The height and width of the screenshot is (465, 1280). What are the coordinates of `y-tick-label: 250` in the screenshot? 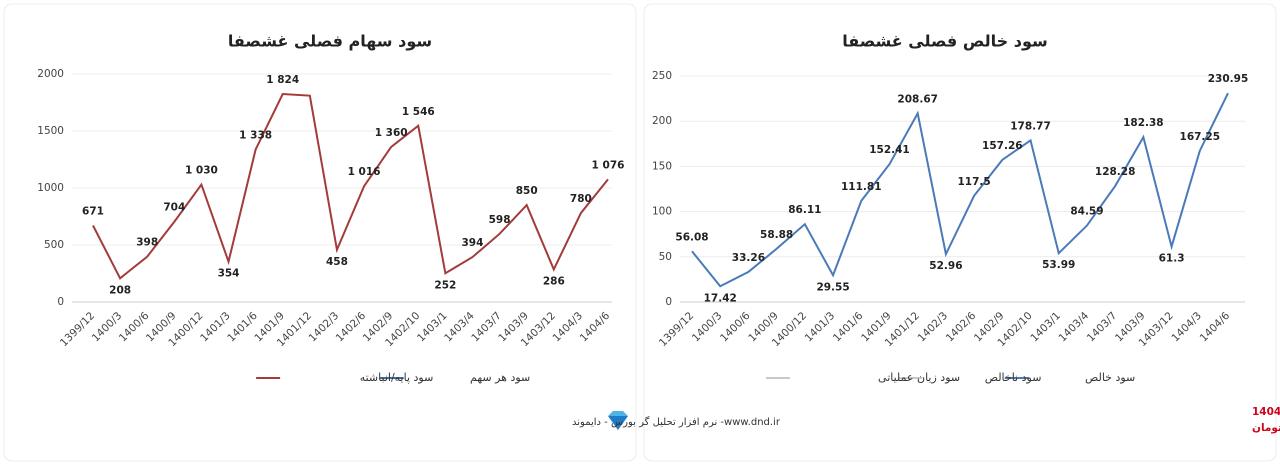 It's located at (662, 76).